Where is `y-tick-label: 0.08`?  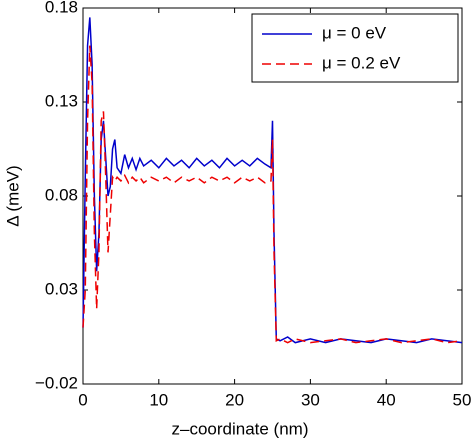
y-tick-label: 0.08 is located at coordinates (61, 194).